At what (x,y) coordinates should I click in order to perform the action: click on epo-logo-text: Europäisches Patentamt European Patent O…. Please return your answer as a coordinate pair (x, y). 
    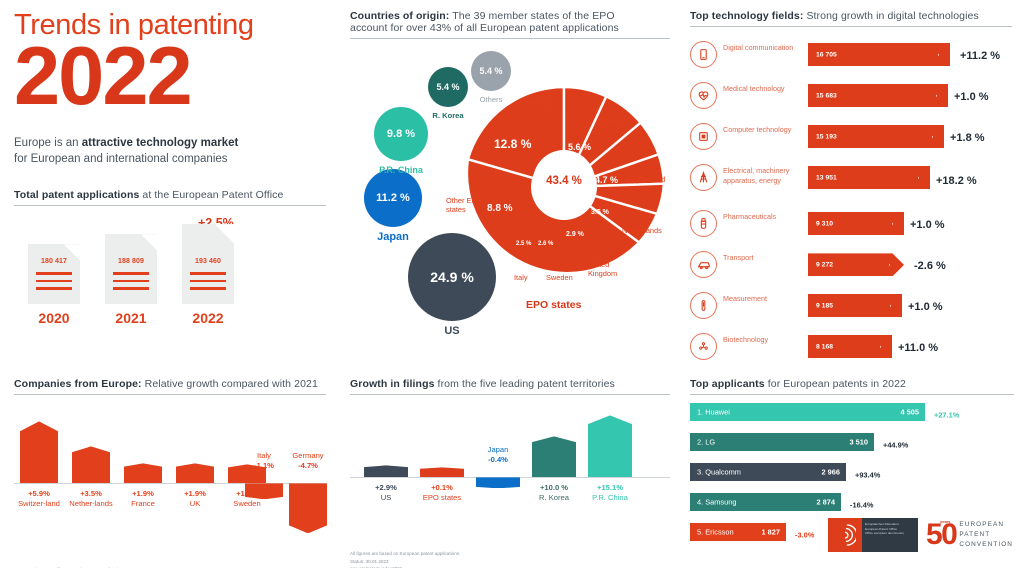
    Looking at the image, I should click on (890, 535).